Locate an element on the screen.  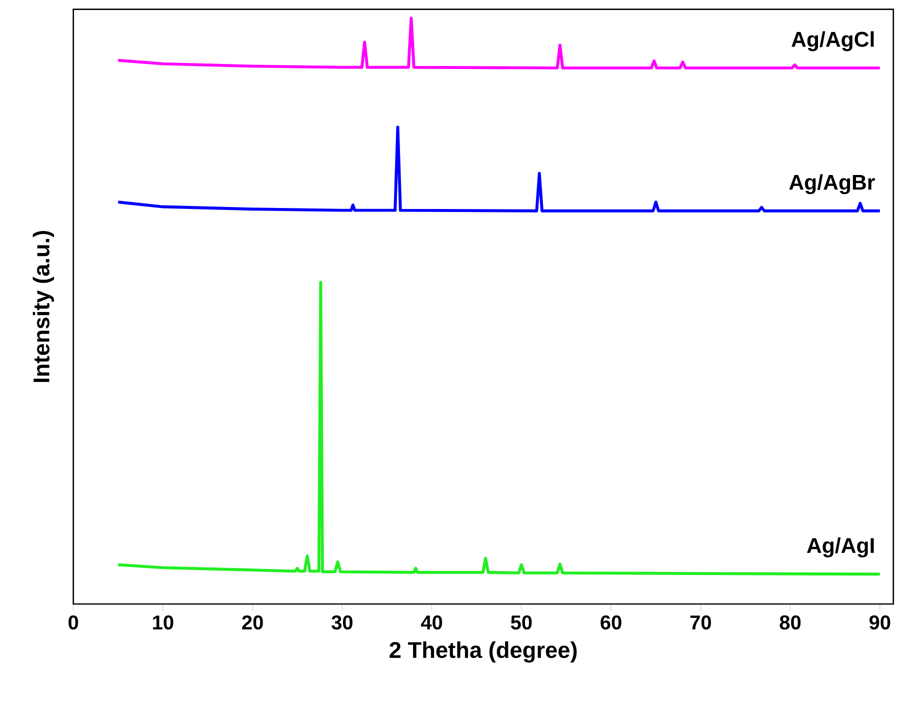
x-tick-label: 70 is located at coordinates (700, 622).